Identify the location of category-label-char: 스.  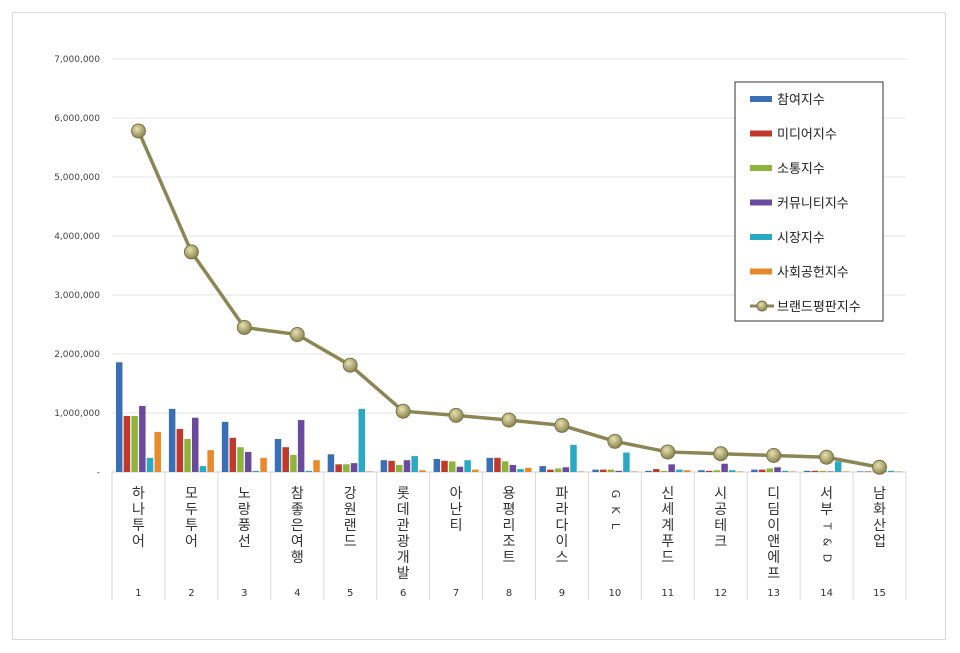
(561, 558).